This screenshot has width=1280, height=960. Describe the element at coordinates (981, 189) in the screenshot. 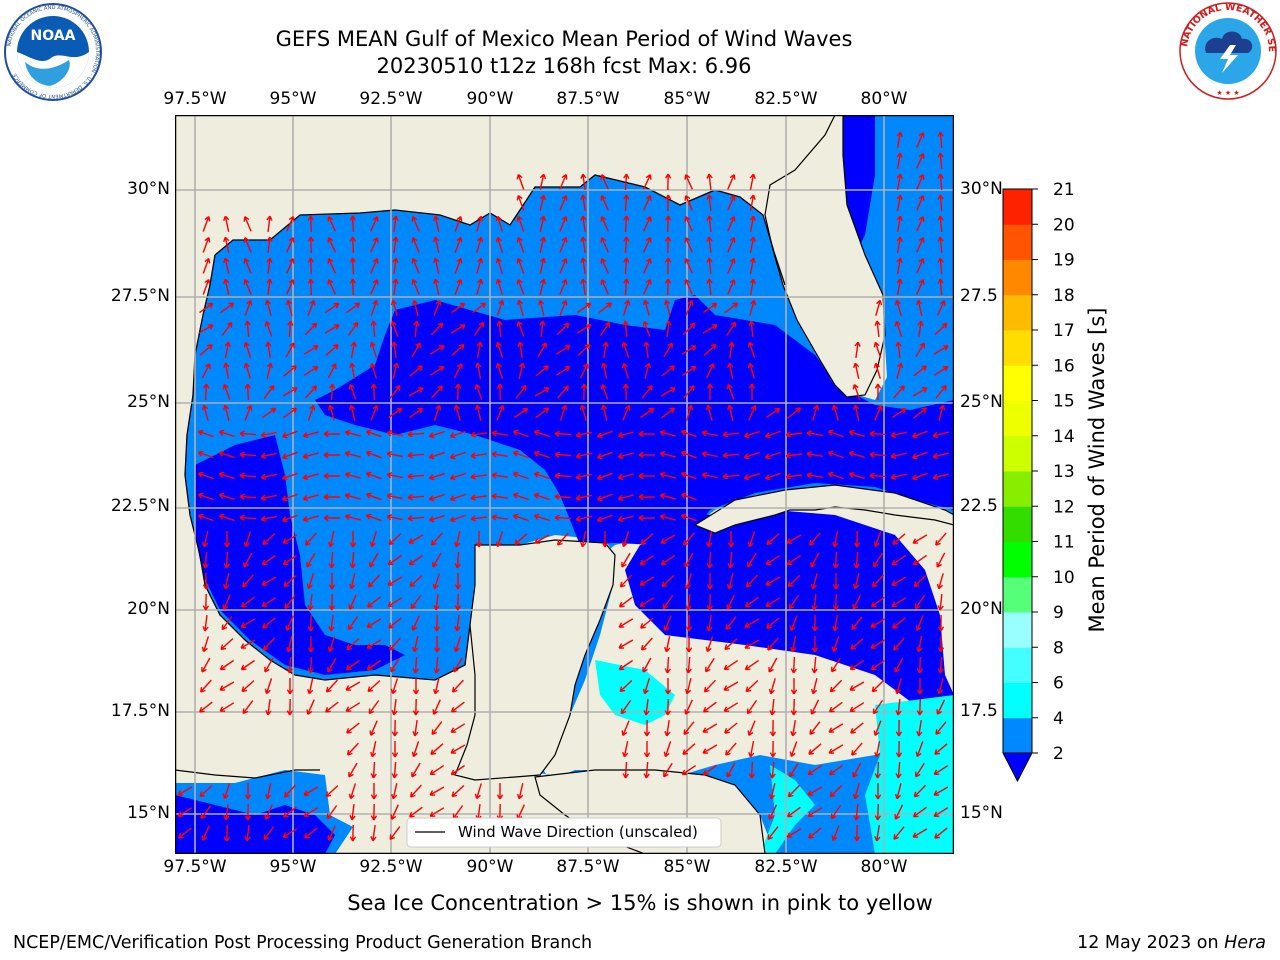

I see `lat-label-right: 30°N` at that location.